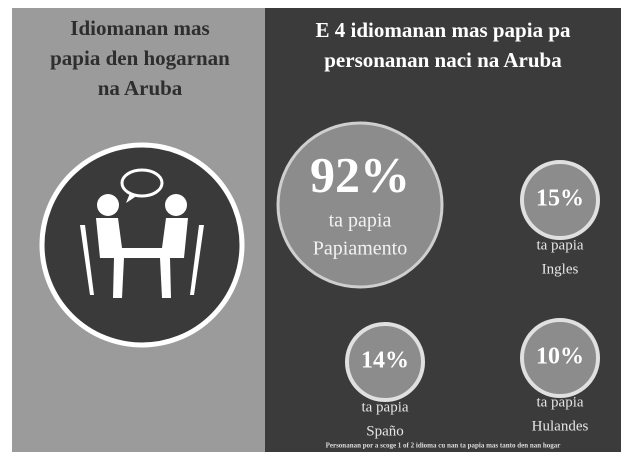 Image resolution: width=633 pixels, height=460 pixels. I want to click on stat-language: Spaño, so click(385, 431).